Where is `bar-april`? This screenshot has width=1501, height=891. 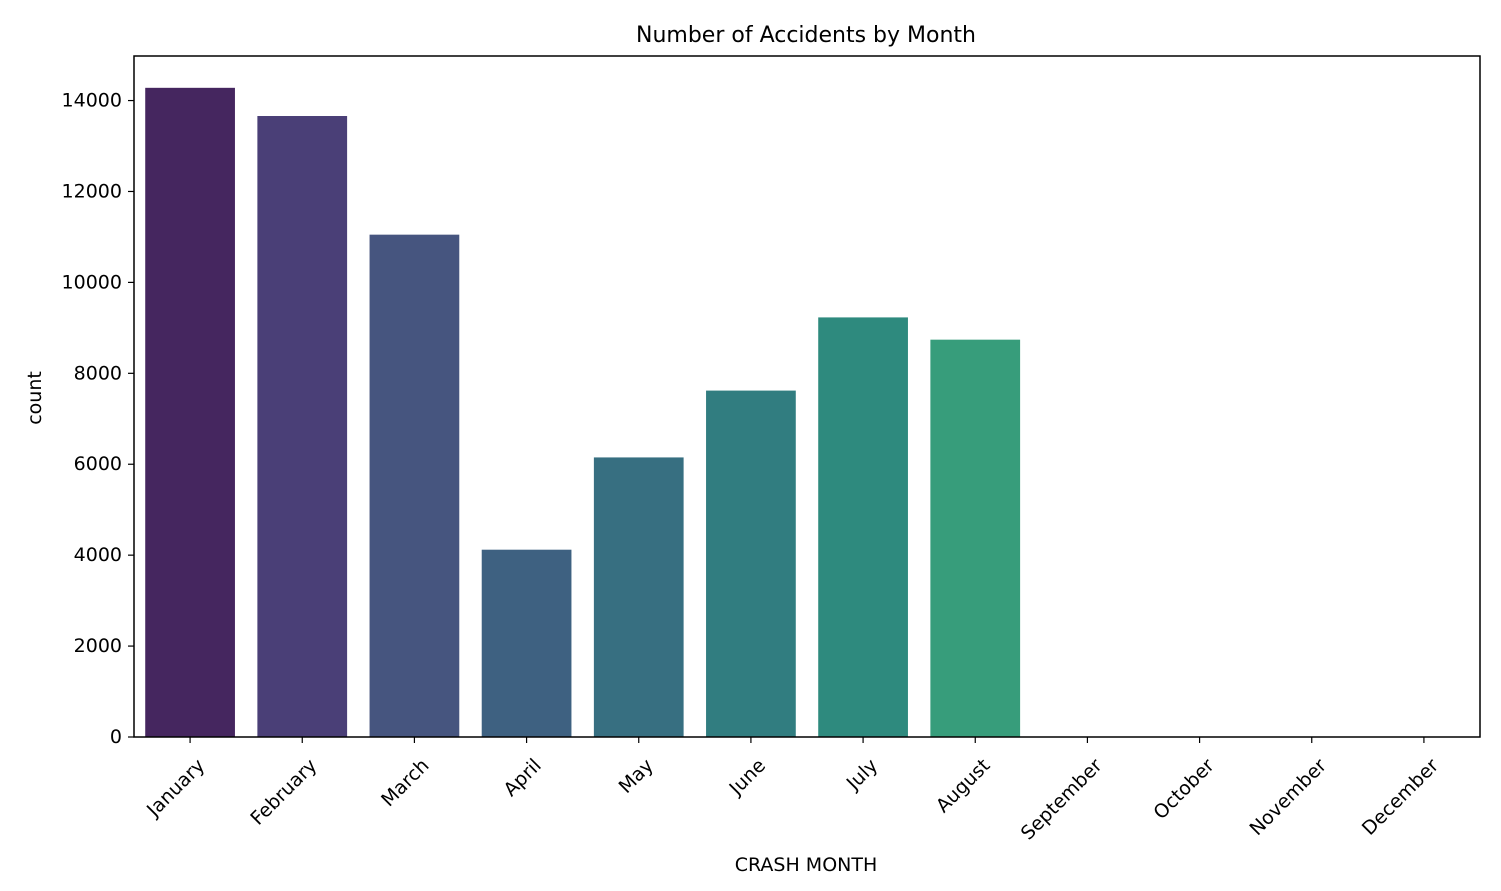
bar-april is located at coordinates (526, 643).